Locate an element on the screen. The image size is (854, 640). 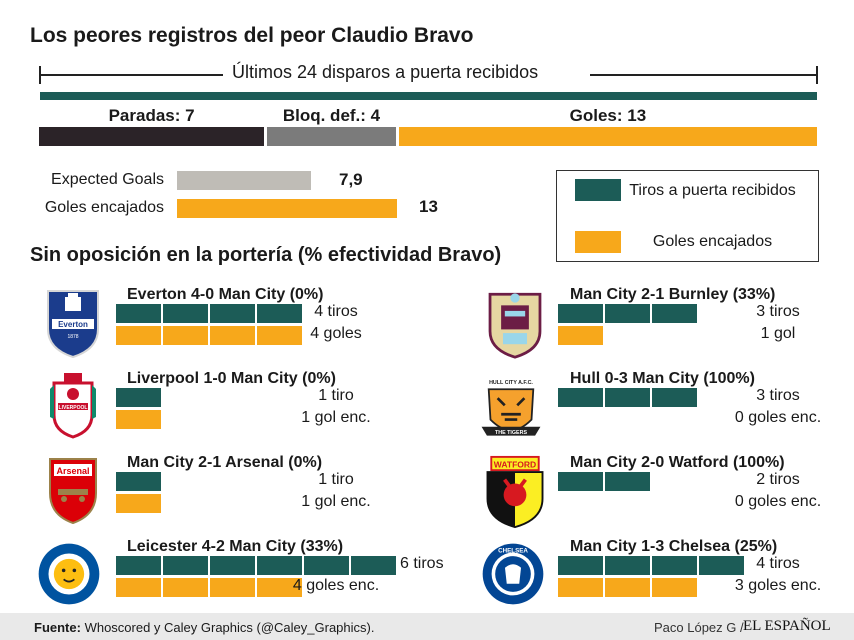
goals-count-text: 3 goles enc. is located at coordinates (778, 585).